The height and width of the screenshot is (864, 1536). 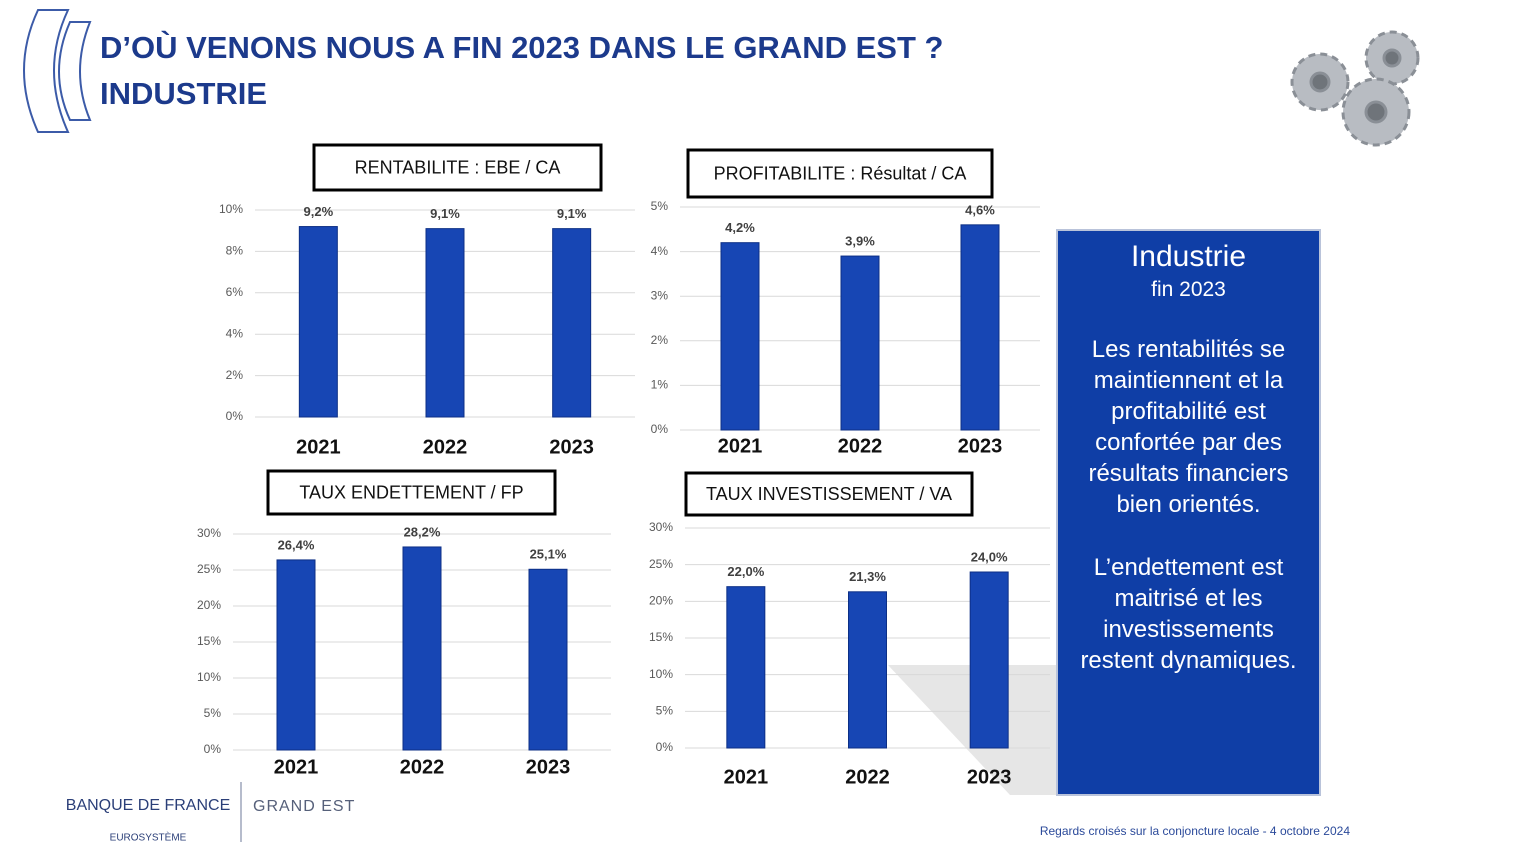 I want to click on value-label: 28,2%, so click(x=422, y=531).